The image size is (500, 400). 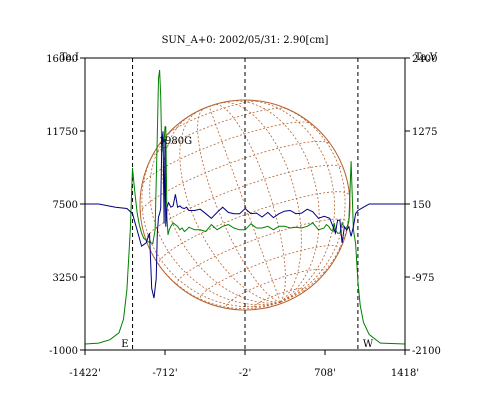 I want to click on annotation-layer: 1980G, so click(x=175, y=141).